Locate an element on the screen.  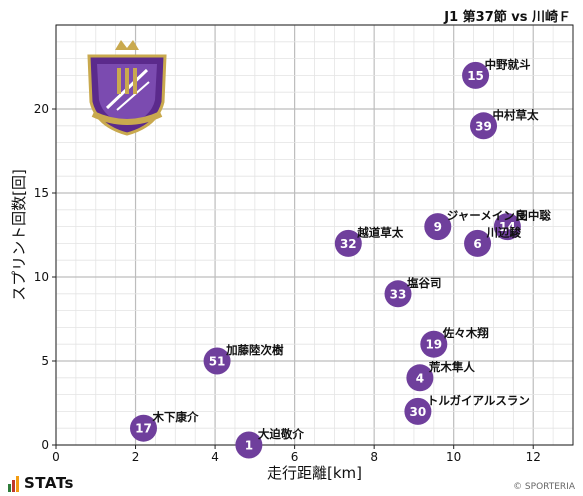
data-point: 4 荒木隼人 is located at coordinates (440, 376).